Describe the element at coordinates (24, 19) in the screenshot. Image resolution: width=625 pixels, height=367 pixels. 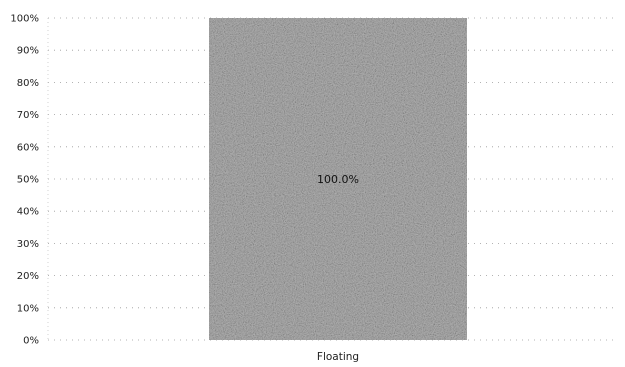
I see `y-tick-label: 100%` at that location.